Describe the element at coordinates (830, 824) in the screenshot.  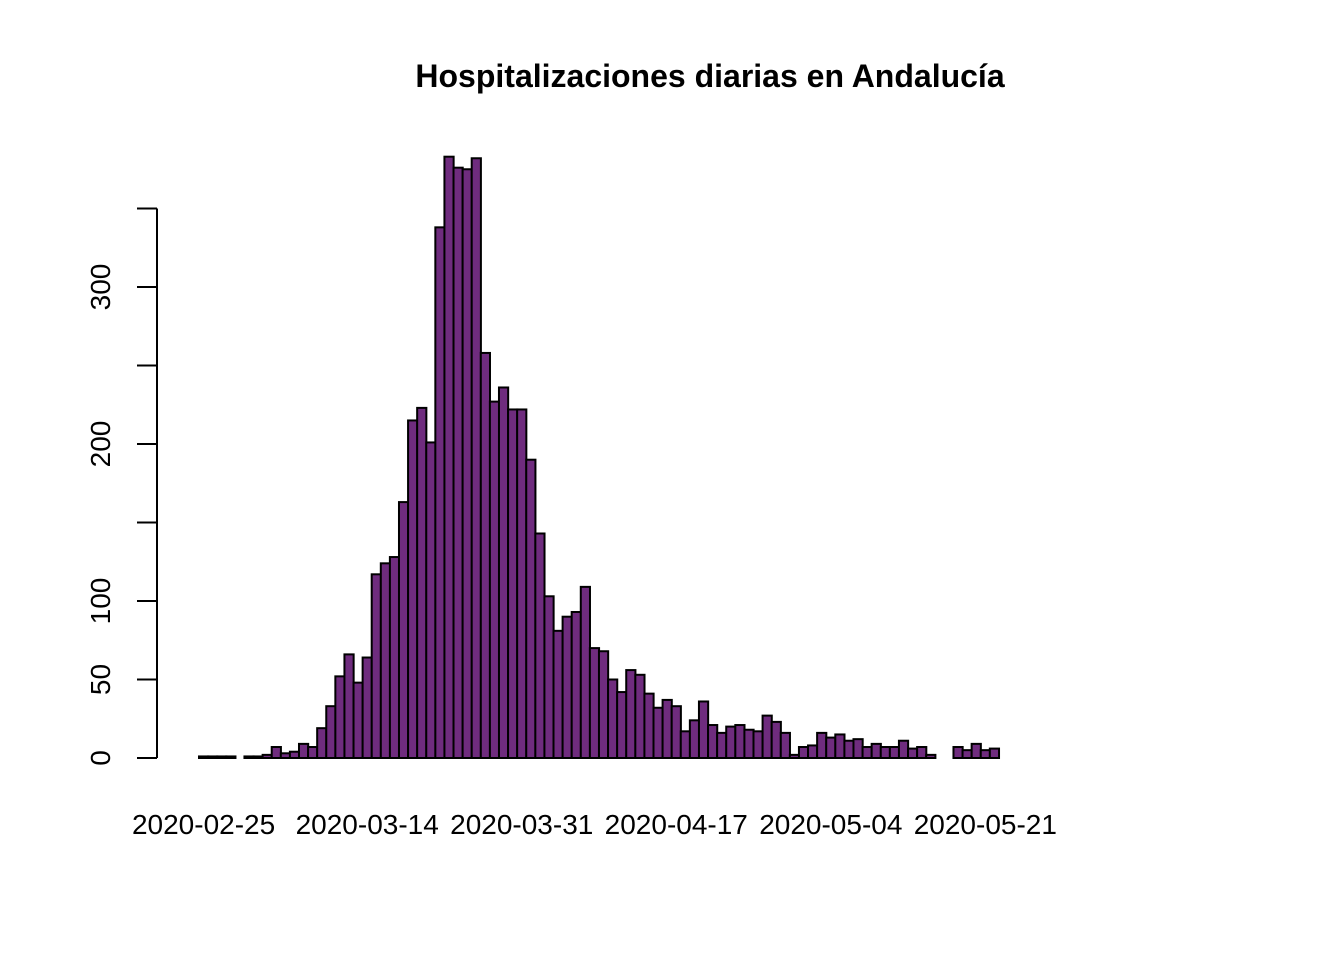
I see `x-tick-label: 2020-05-04` at that location.